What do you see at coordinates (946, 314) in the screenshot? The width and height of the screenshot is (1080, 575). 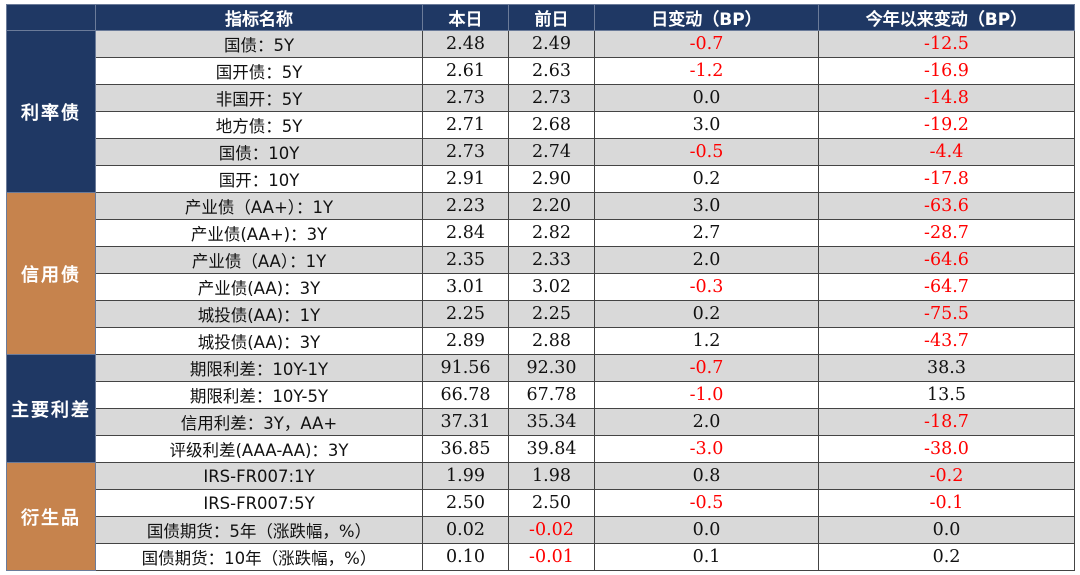 I see `ytd-change-cell: -75.5` at bounding box center [946, 314].